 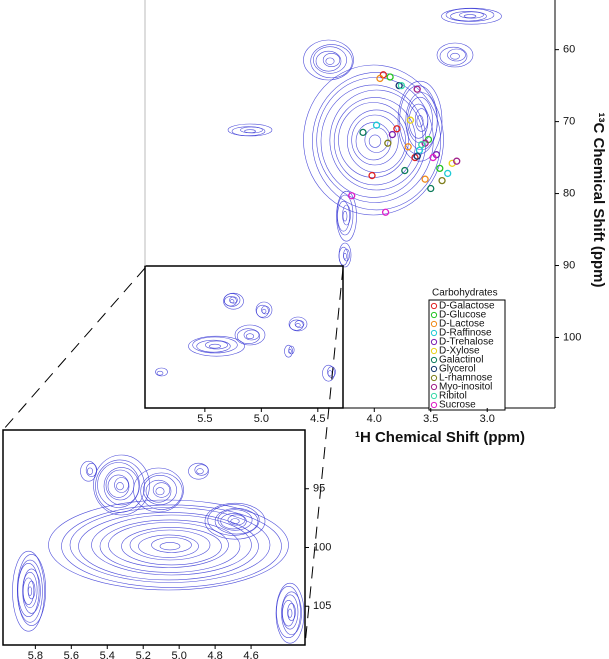 What do you see at coordinates (569, 193) in the screenshot?
I see `y-tick-label: 80` at bounding box center [569, 193].